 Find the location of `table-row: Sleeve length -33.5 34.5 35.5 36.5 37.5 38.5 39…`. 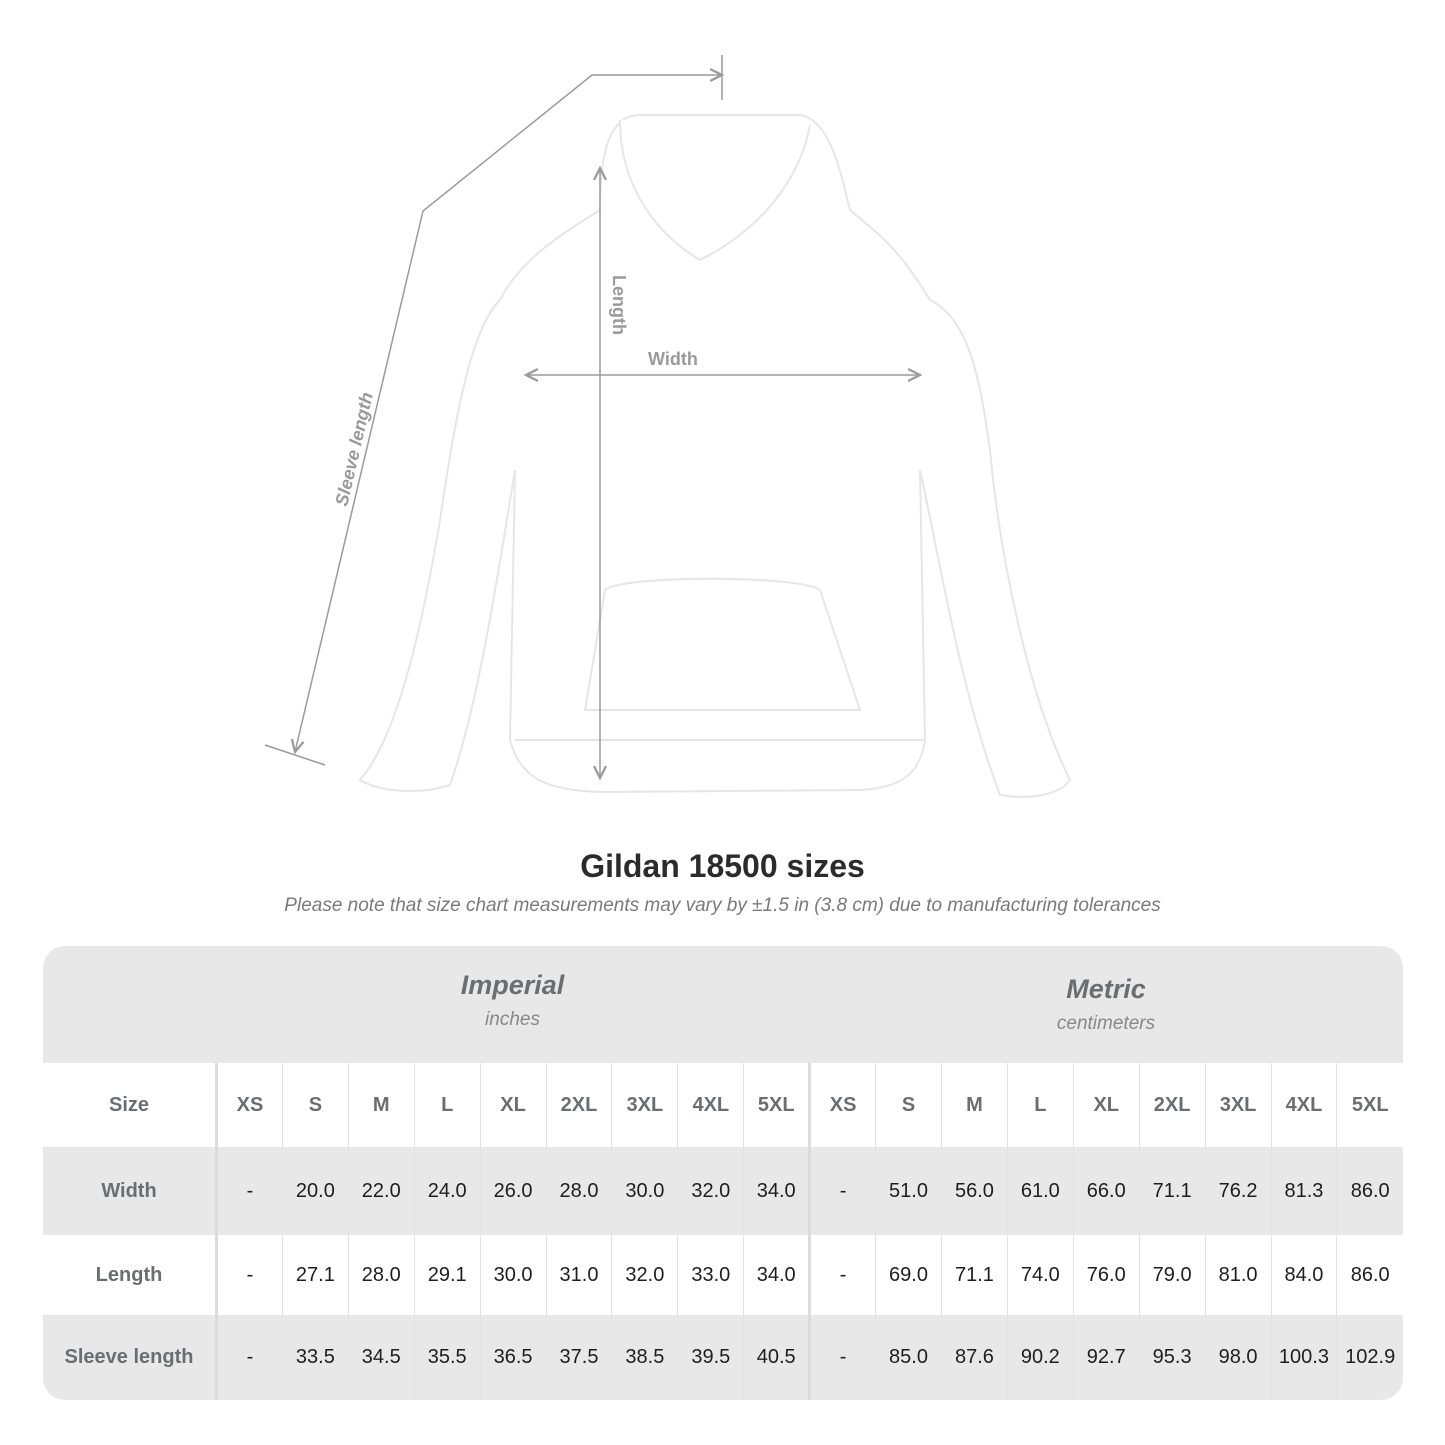

table-row: Sleeve length -33.5 34.5 35.5 36.5 37.5 38.5 39… is located at coordinates (723, 1357).